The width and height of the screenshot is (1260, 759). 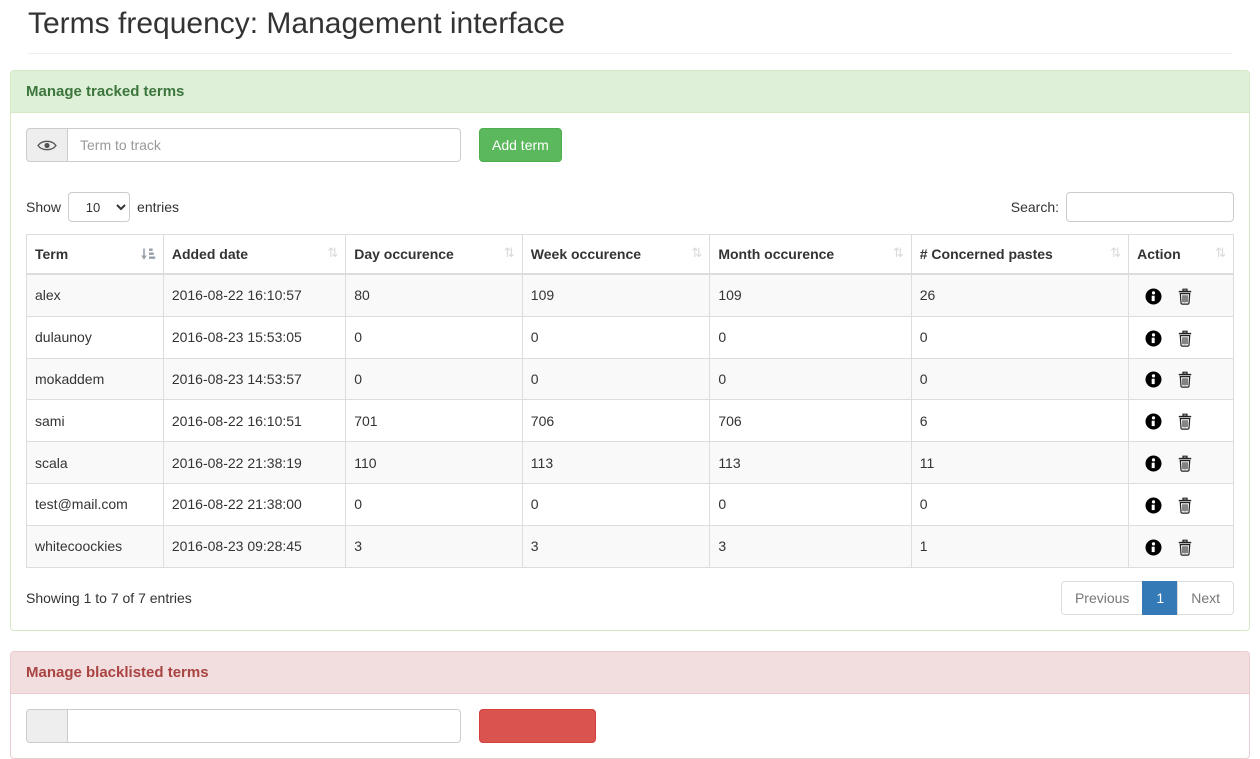 I want to click on pagination: Previous 1 Next, so click(x=1147, y=597).